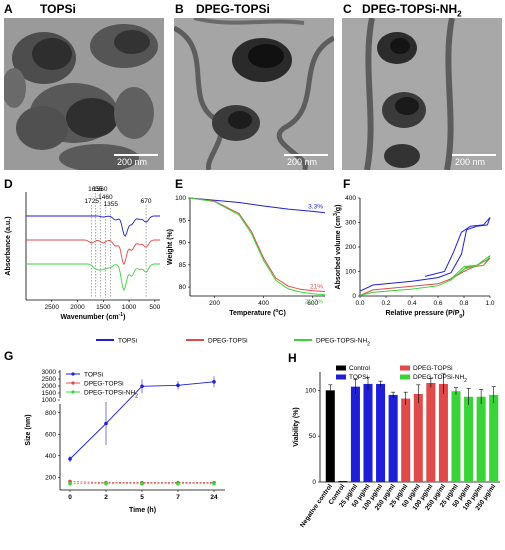  What do you see at coordinates (49, 400) in the screenshot?
I see `g-y-tick-label: 1000` at bounding box center [49, 400].